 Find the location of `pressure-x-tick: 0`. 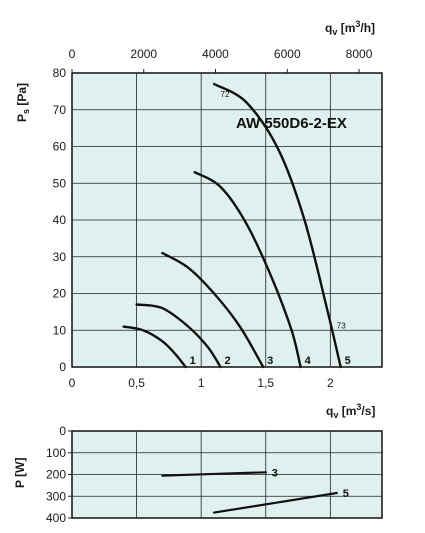

pressure-x-tick: 0 is located at coordinates (72, 383).